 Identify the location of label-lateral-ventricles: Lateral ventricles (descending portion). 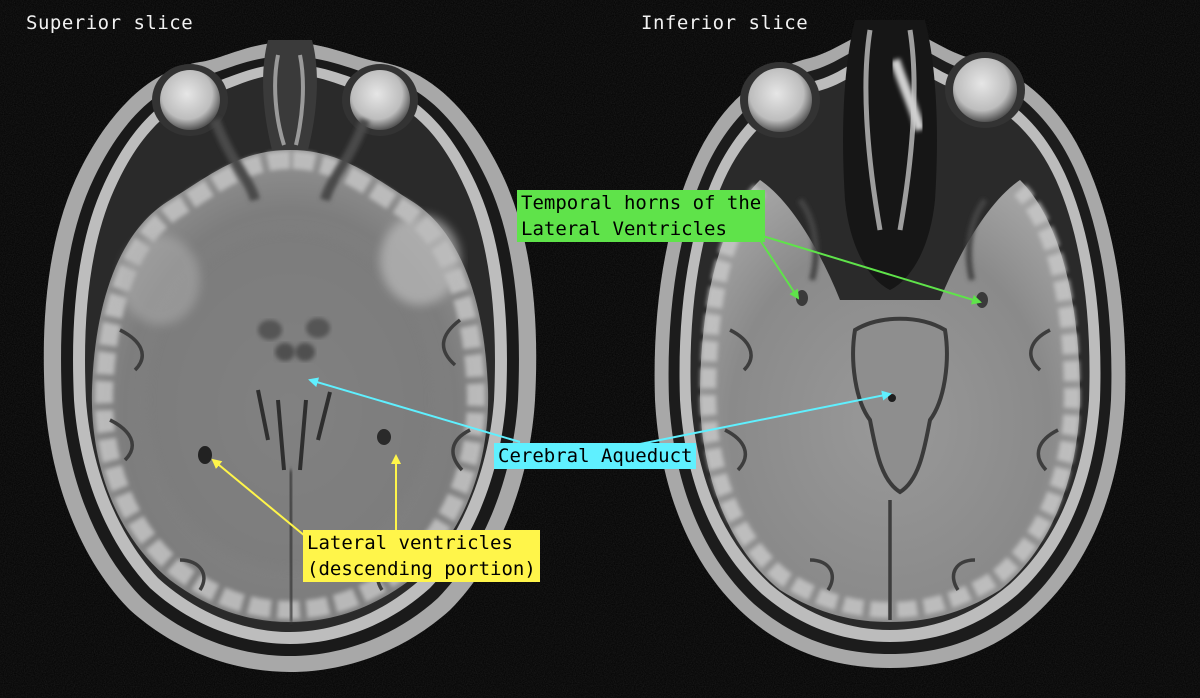
(421, 556).